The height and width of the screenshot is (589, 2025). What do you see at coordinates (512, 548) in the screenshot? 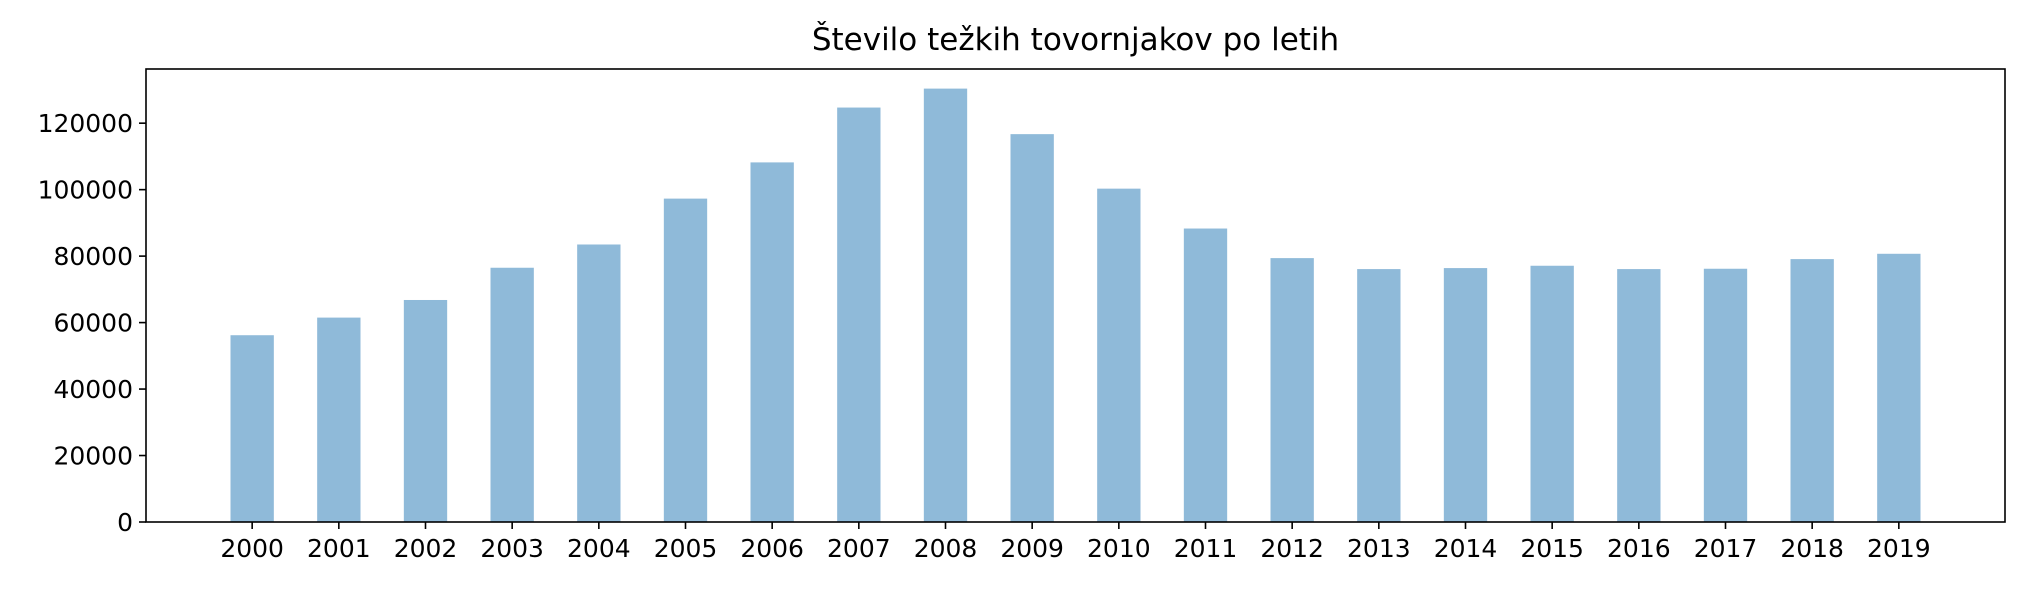
I see `x-tick-label-2003: 2003` at bounding box center [512, 548].